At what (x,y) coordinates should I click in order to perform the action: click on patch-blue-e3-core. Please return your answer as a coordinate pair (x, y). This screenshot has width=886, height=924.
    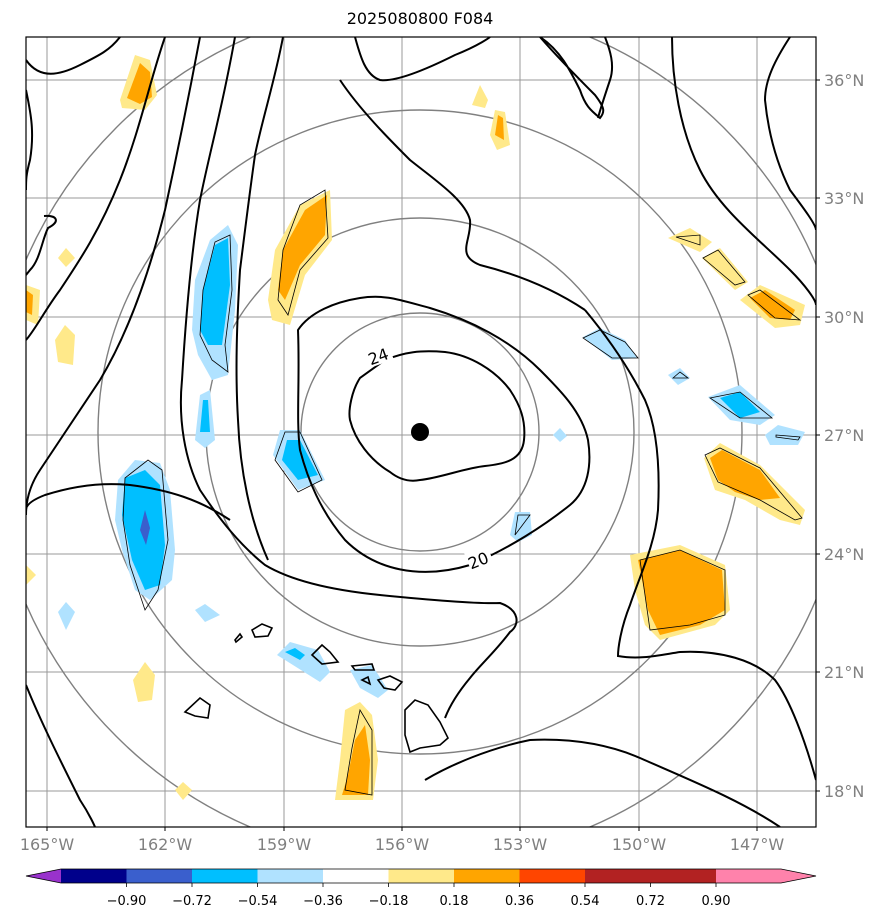
    Looking at the image, I should click on (740, 405).